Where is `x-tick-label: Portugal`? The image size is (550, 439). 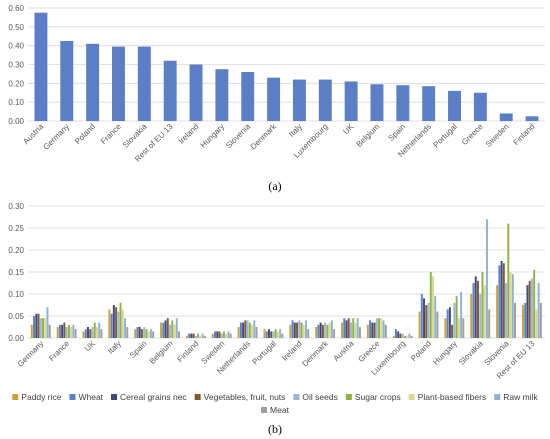 x-tick-label: Portugal is located at coordinates (265, 353).